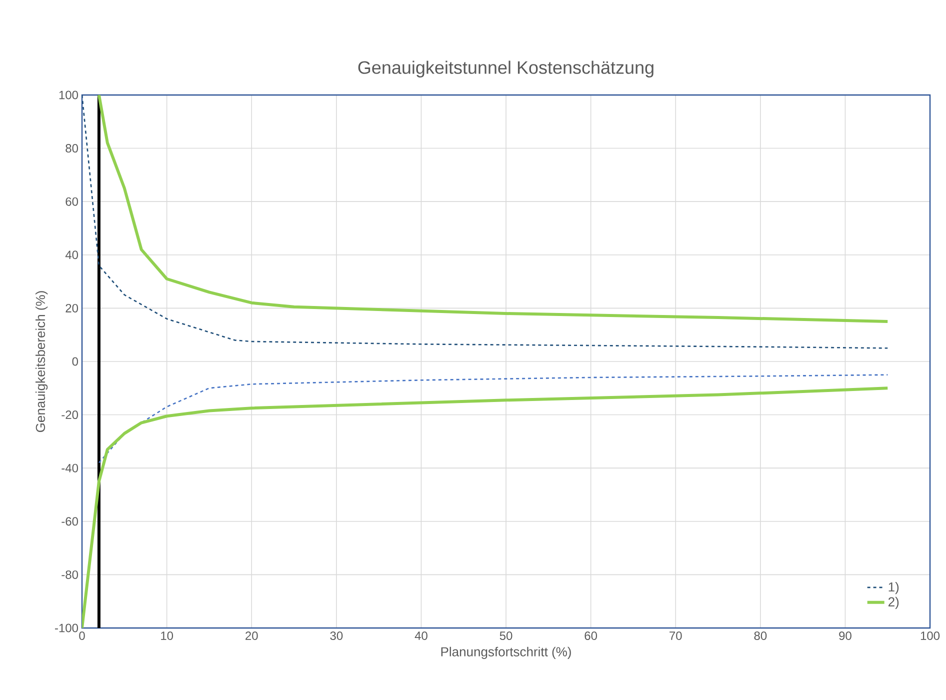 This screenshot has width=946, height=700. I want to click on x-tick-label: 50, so click(506, 636).